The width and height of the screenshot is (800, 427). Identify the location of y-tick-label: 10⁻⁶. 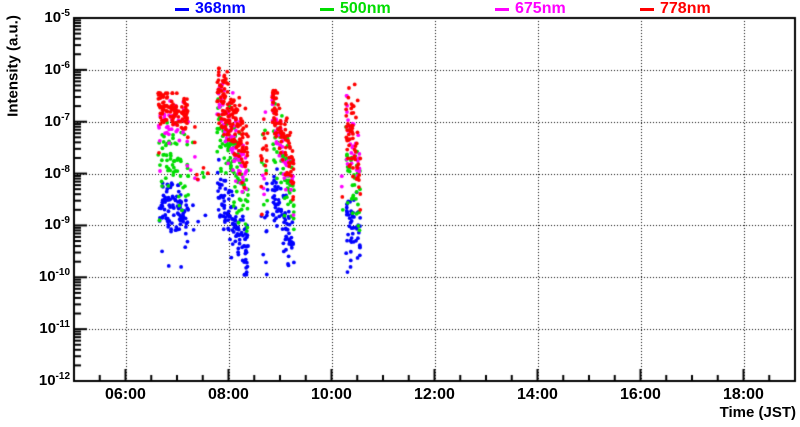
(57, 68).